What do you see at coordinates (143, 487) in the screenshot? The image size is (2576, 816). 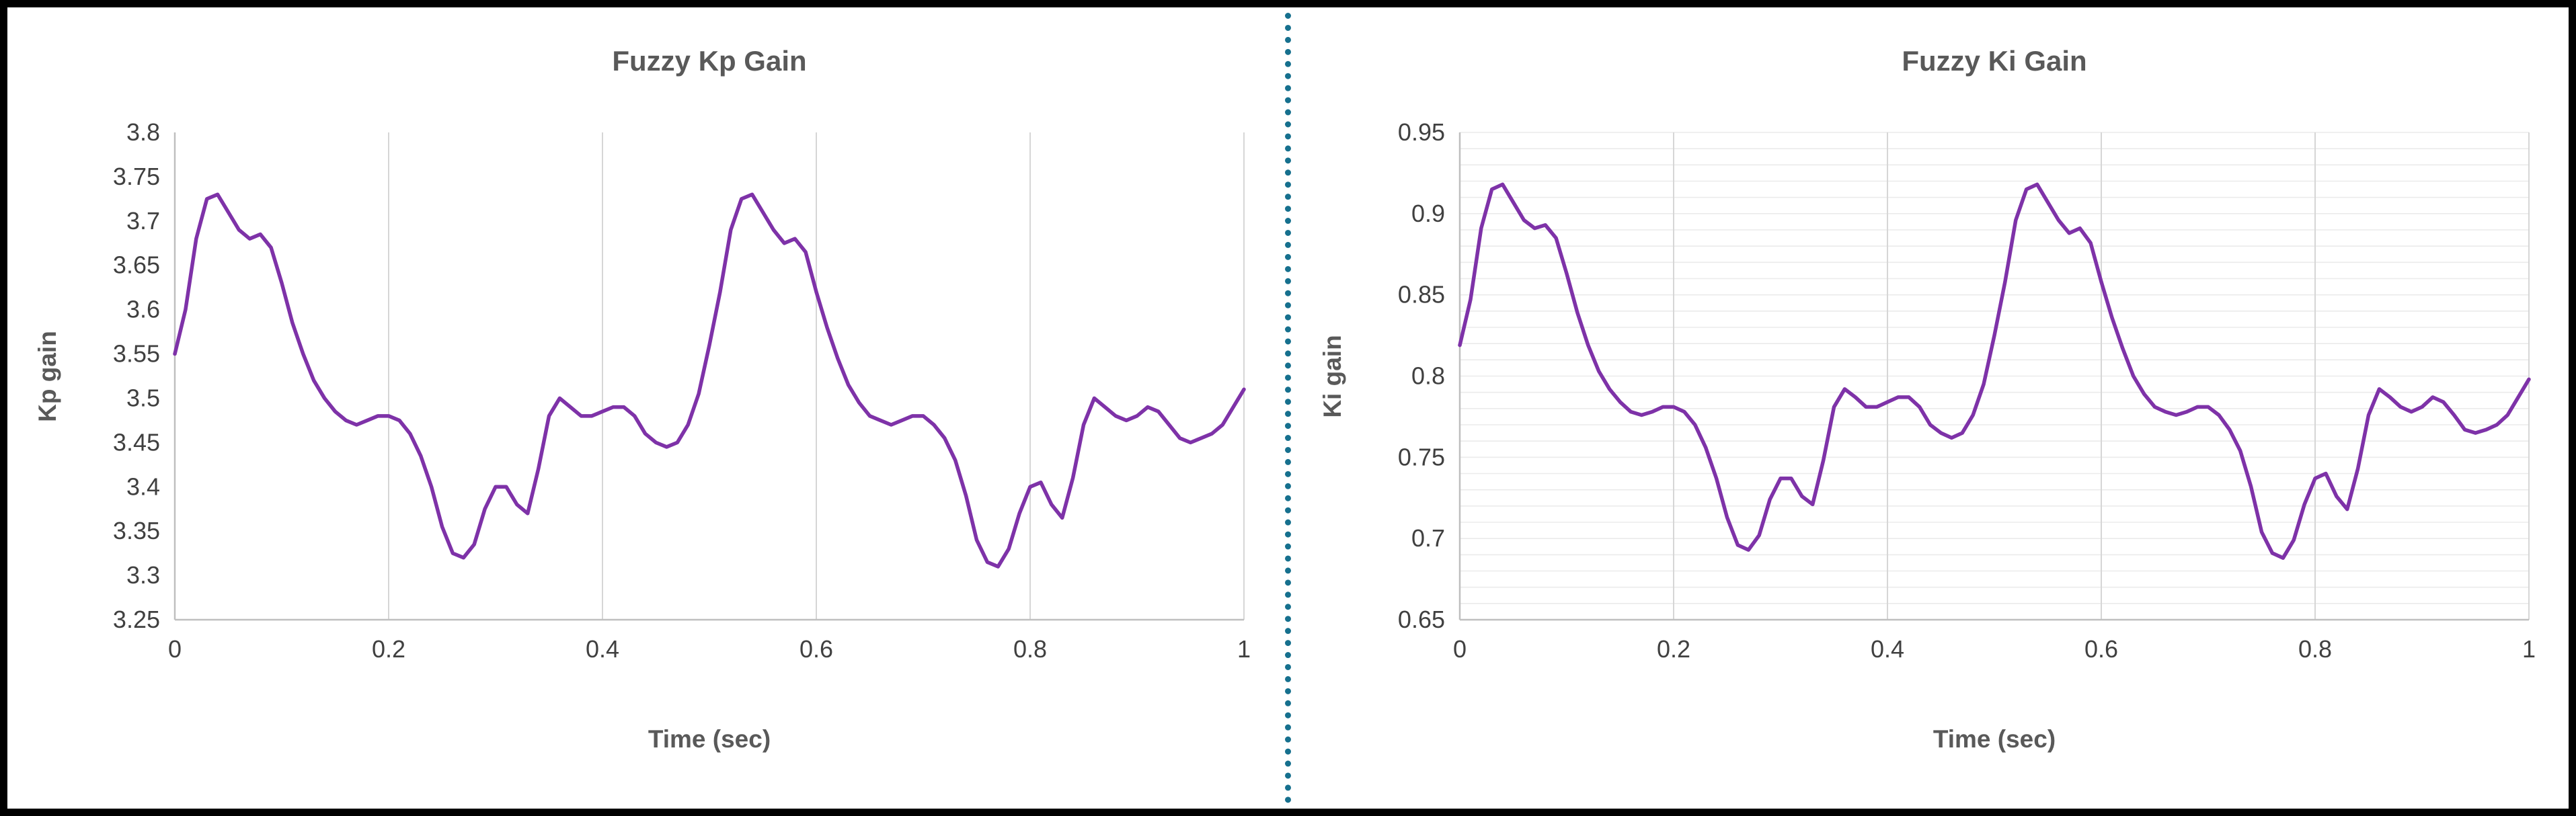 I see `y-tick-label: 3.4` at bounding box center [143, 487].